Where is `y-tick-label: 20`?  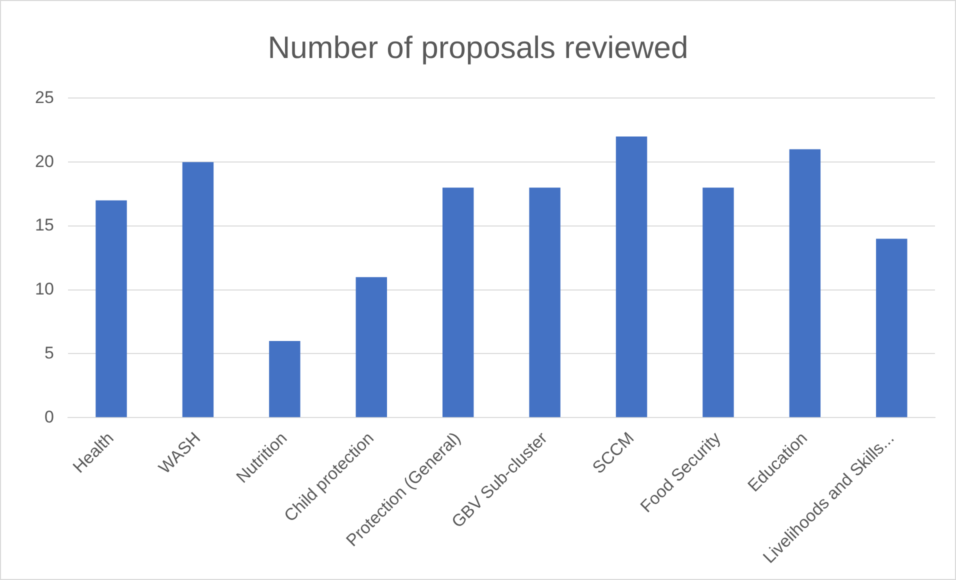
y-tick-label: 20 is located at coordinates (44, 161).